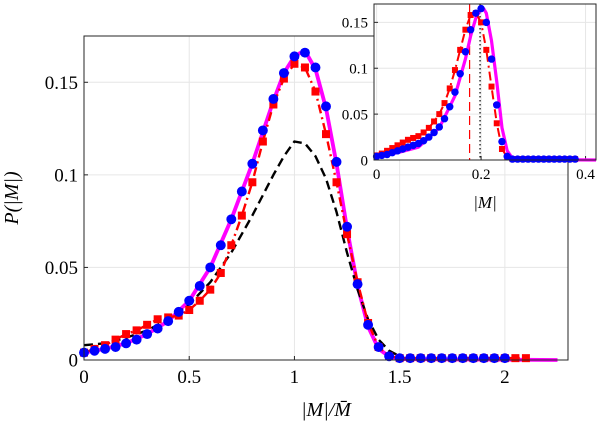 The width and height of the screenshot is (598, 431). What do you see at coordinates (189, 377) in the screenshot?
I see `main-x-tick-label: 0.5` at bounding box center [189, 377].